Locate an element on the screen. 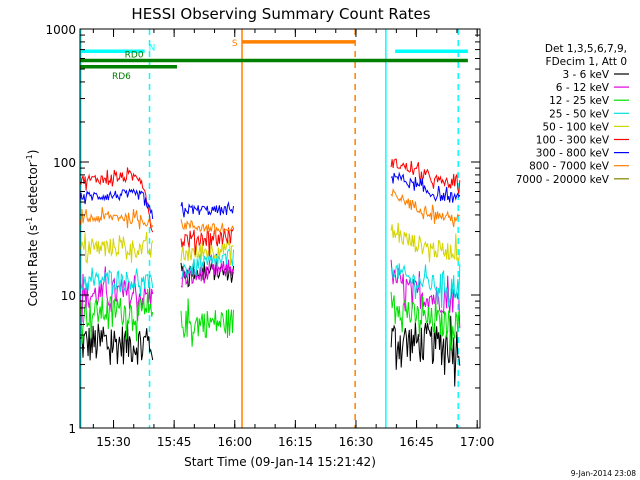 This screenshot has height=480, width=640. y-tick-label: 1 is located at coordinates (72, 429).